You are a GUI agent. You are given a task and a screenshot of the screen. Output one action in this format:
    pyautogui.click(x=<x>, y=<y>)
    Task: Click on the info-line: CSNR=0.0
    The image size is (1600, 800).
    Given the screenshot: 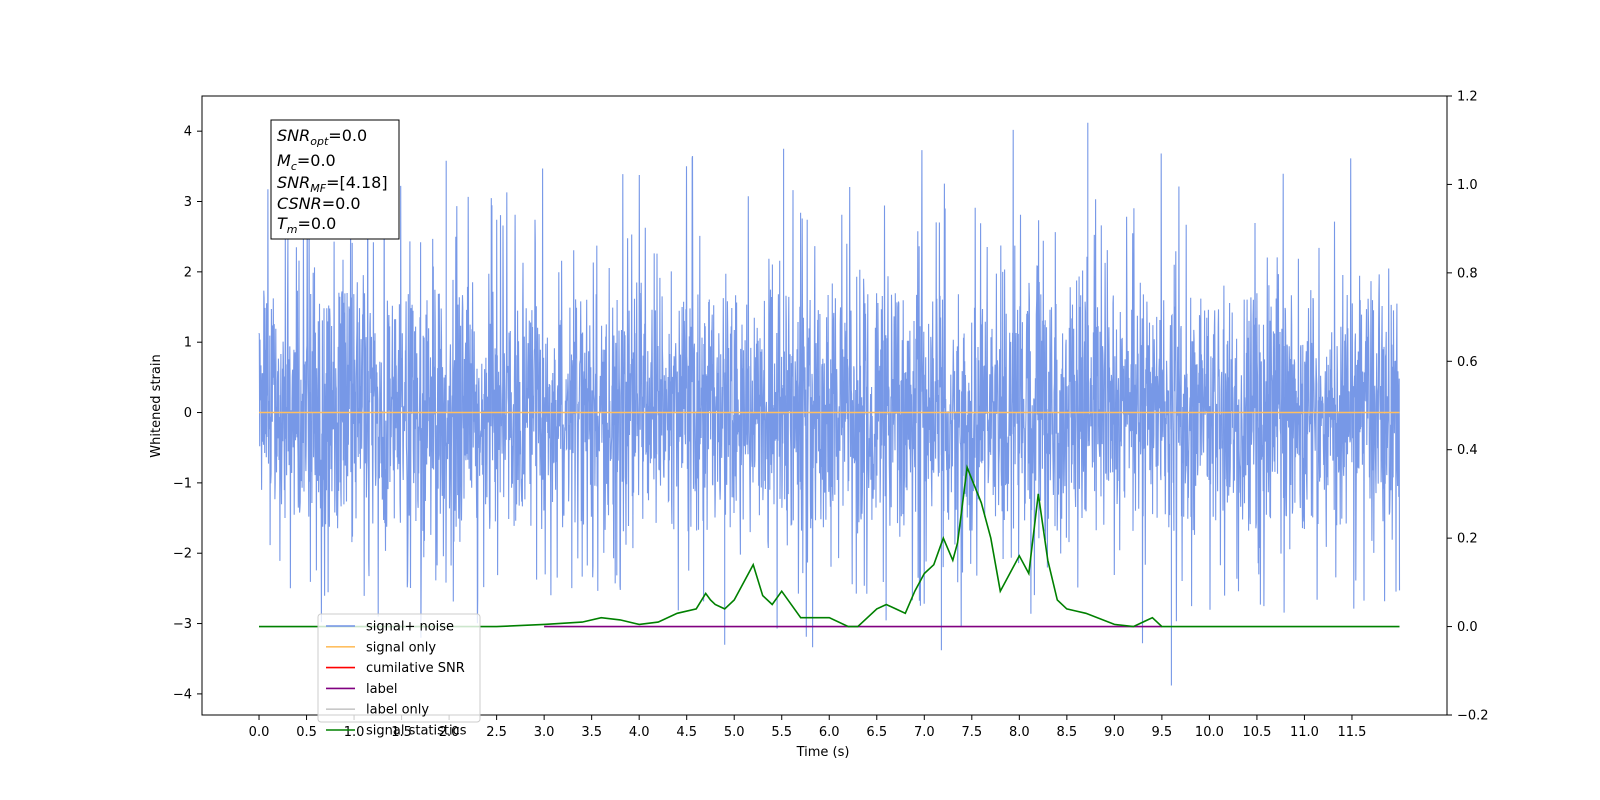 What is the action you would take?
    pyautogui.click(x=319, y=203)
    